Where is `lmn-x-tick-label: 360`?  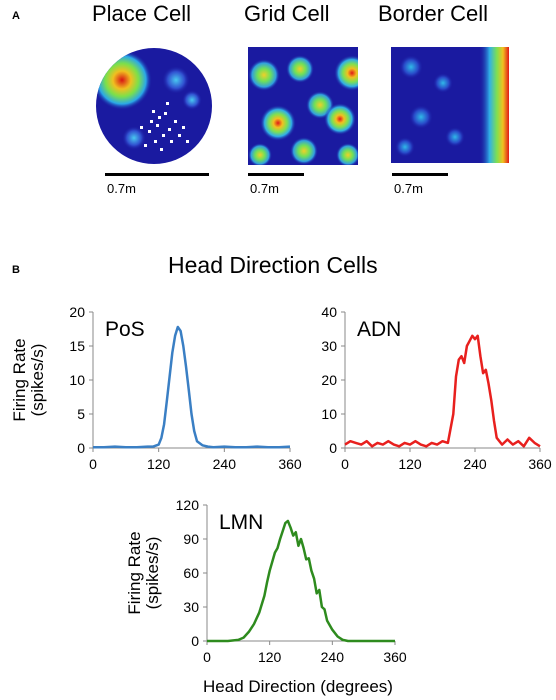
lmn-x-tick-label: 360 is located at coordinates (395, 657).